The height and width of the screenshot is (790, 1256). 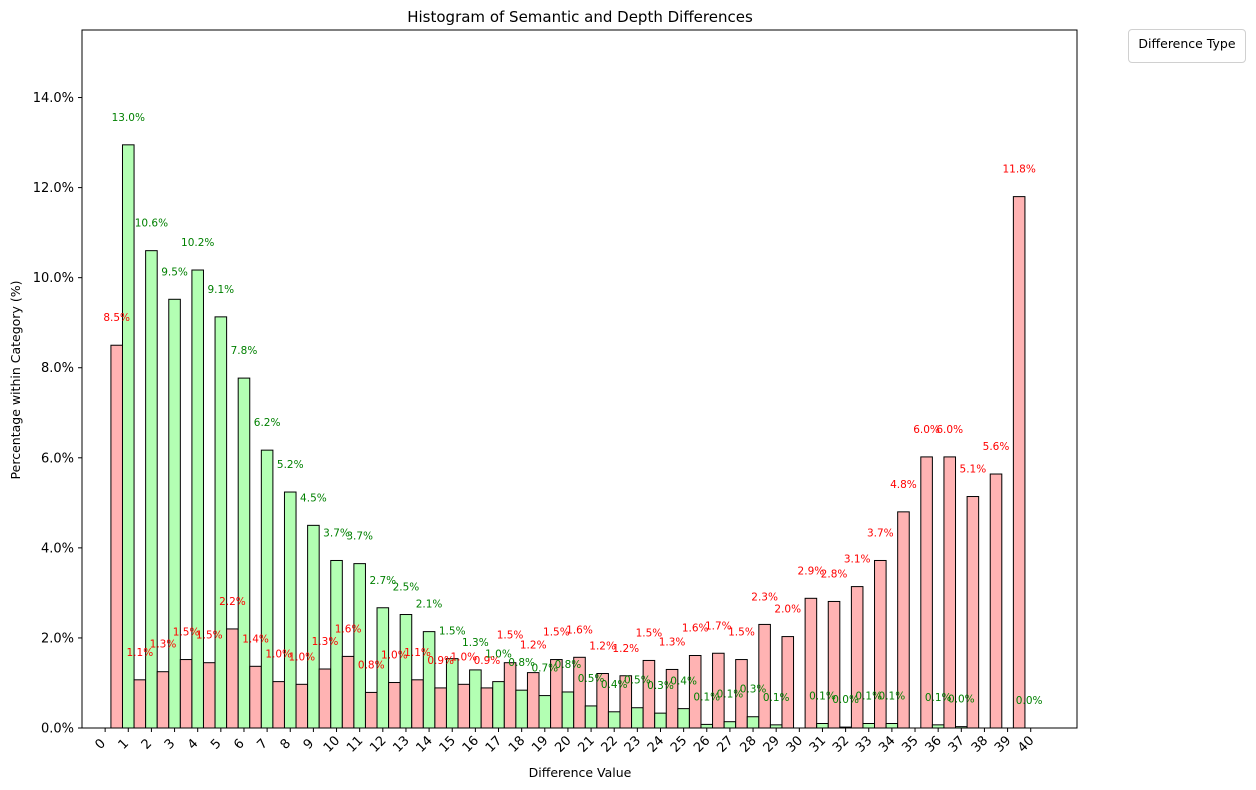 What do you see at coordinates (633, 744) in the screenshot?
I see `x-tick-label: 23` at bounding box center [633, 744].